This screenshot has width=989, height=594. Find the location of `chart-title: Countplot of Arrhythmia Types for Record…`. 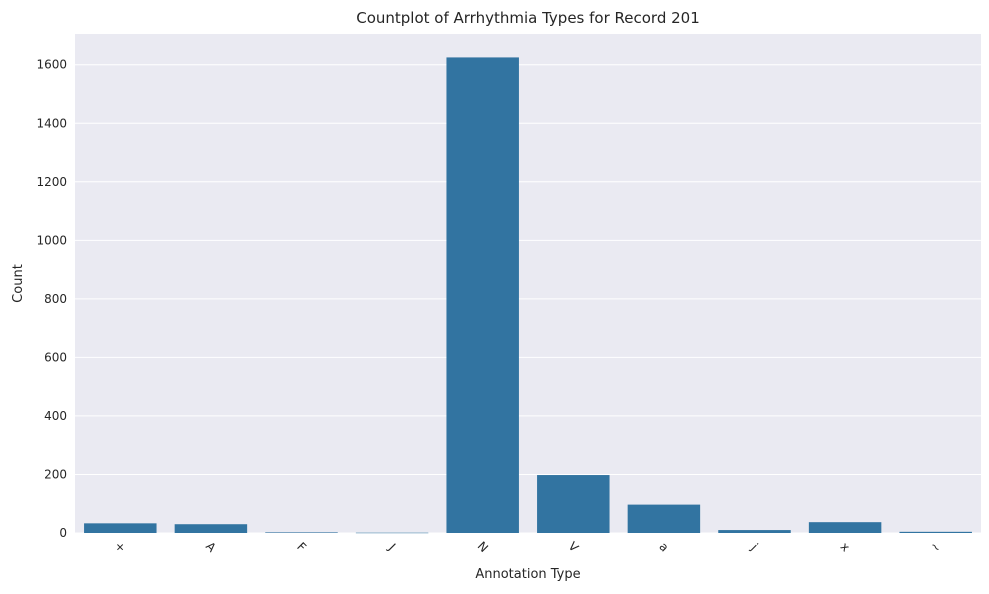

chart-title: Countplot of Arrhythmia Types for Record… is located at coordinates (528, 18).